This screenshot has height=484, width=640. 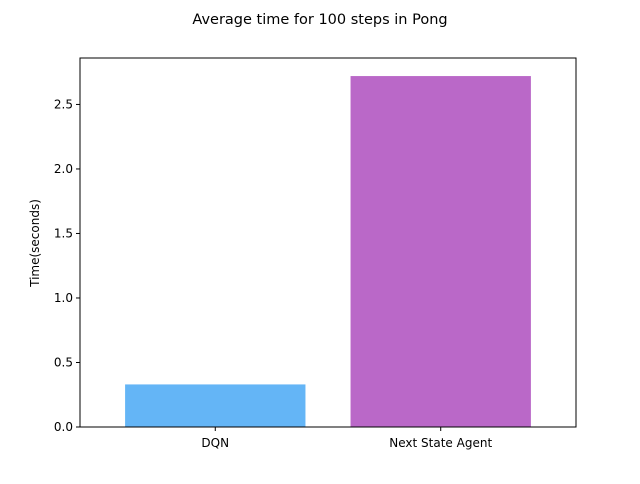 I want to click on y-tick-label: 0.5, so click(x=63, y=362).